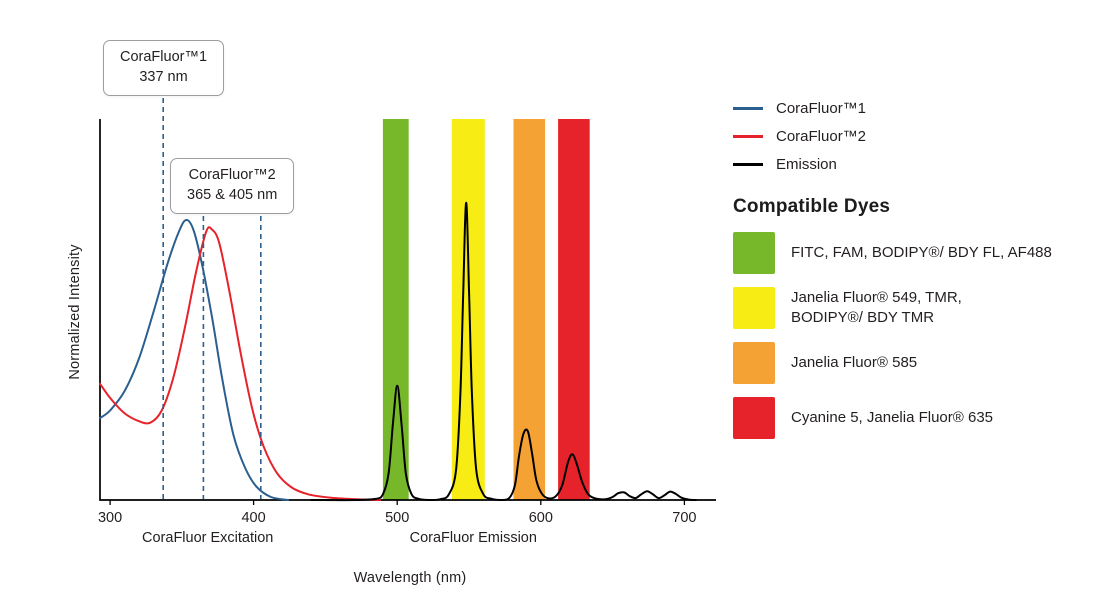  I want to click on annotation-title: CoraFluor™1, so click(164, 57).